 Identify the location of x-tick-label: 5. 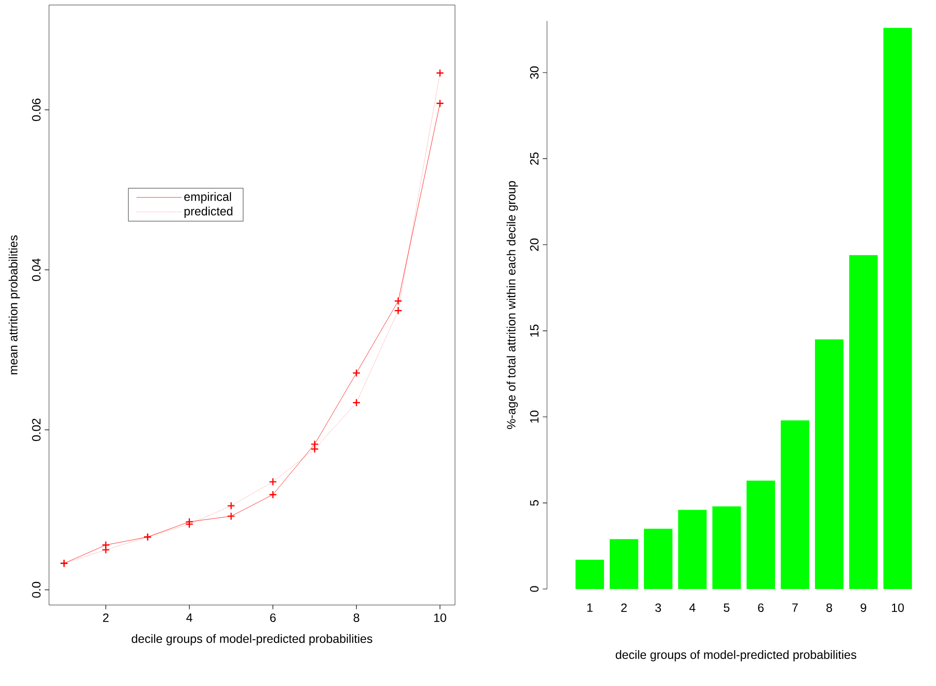
(727, 607).